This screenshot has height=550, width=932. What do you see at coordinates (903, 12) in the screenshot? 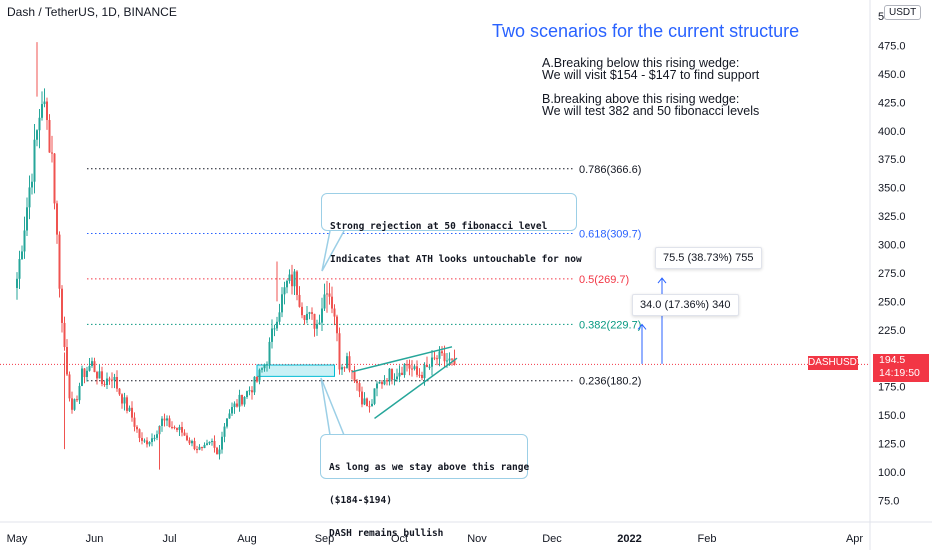
I see `currency-button: USDT` at bounding box center [903, 12].